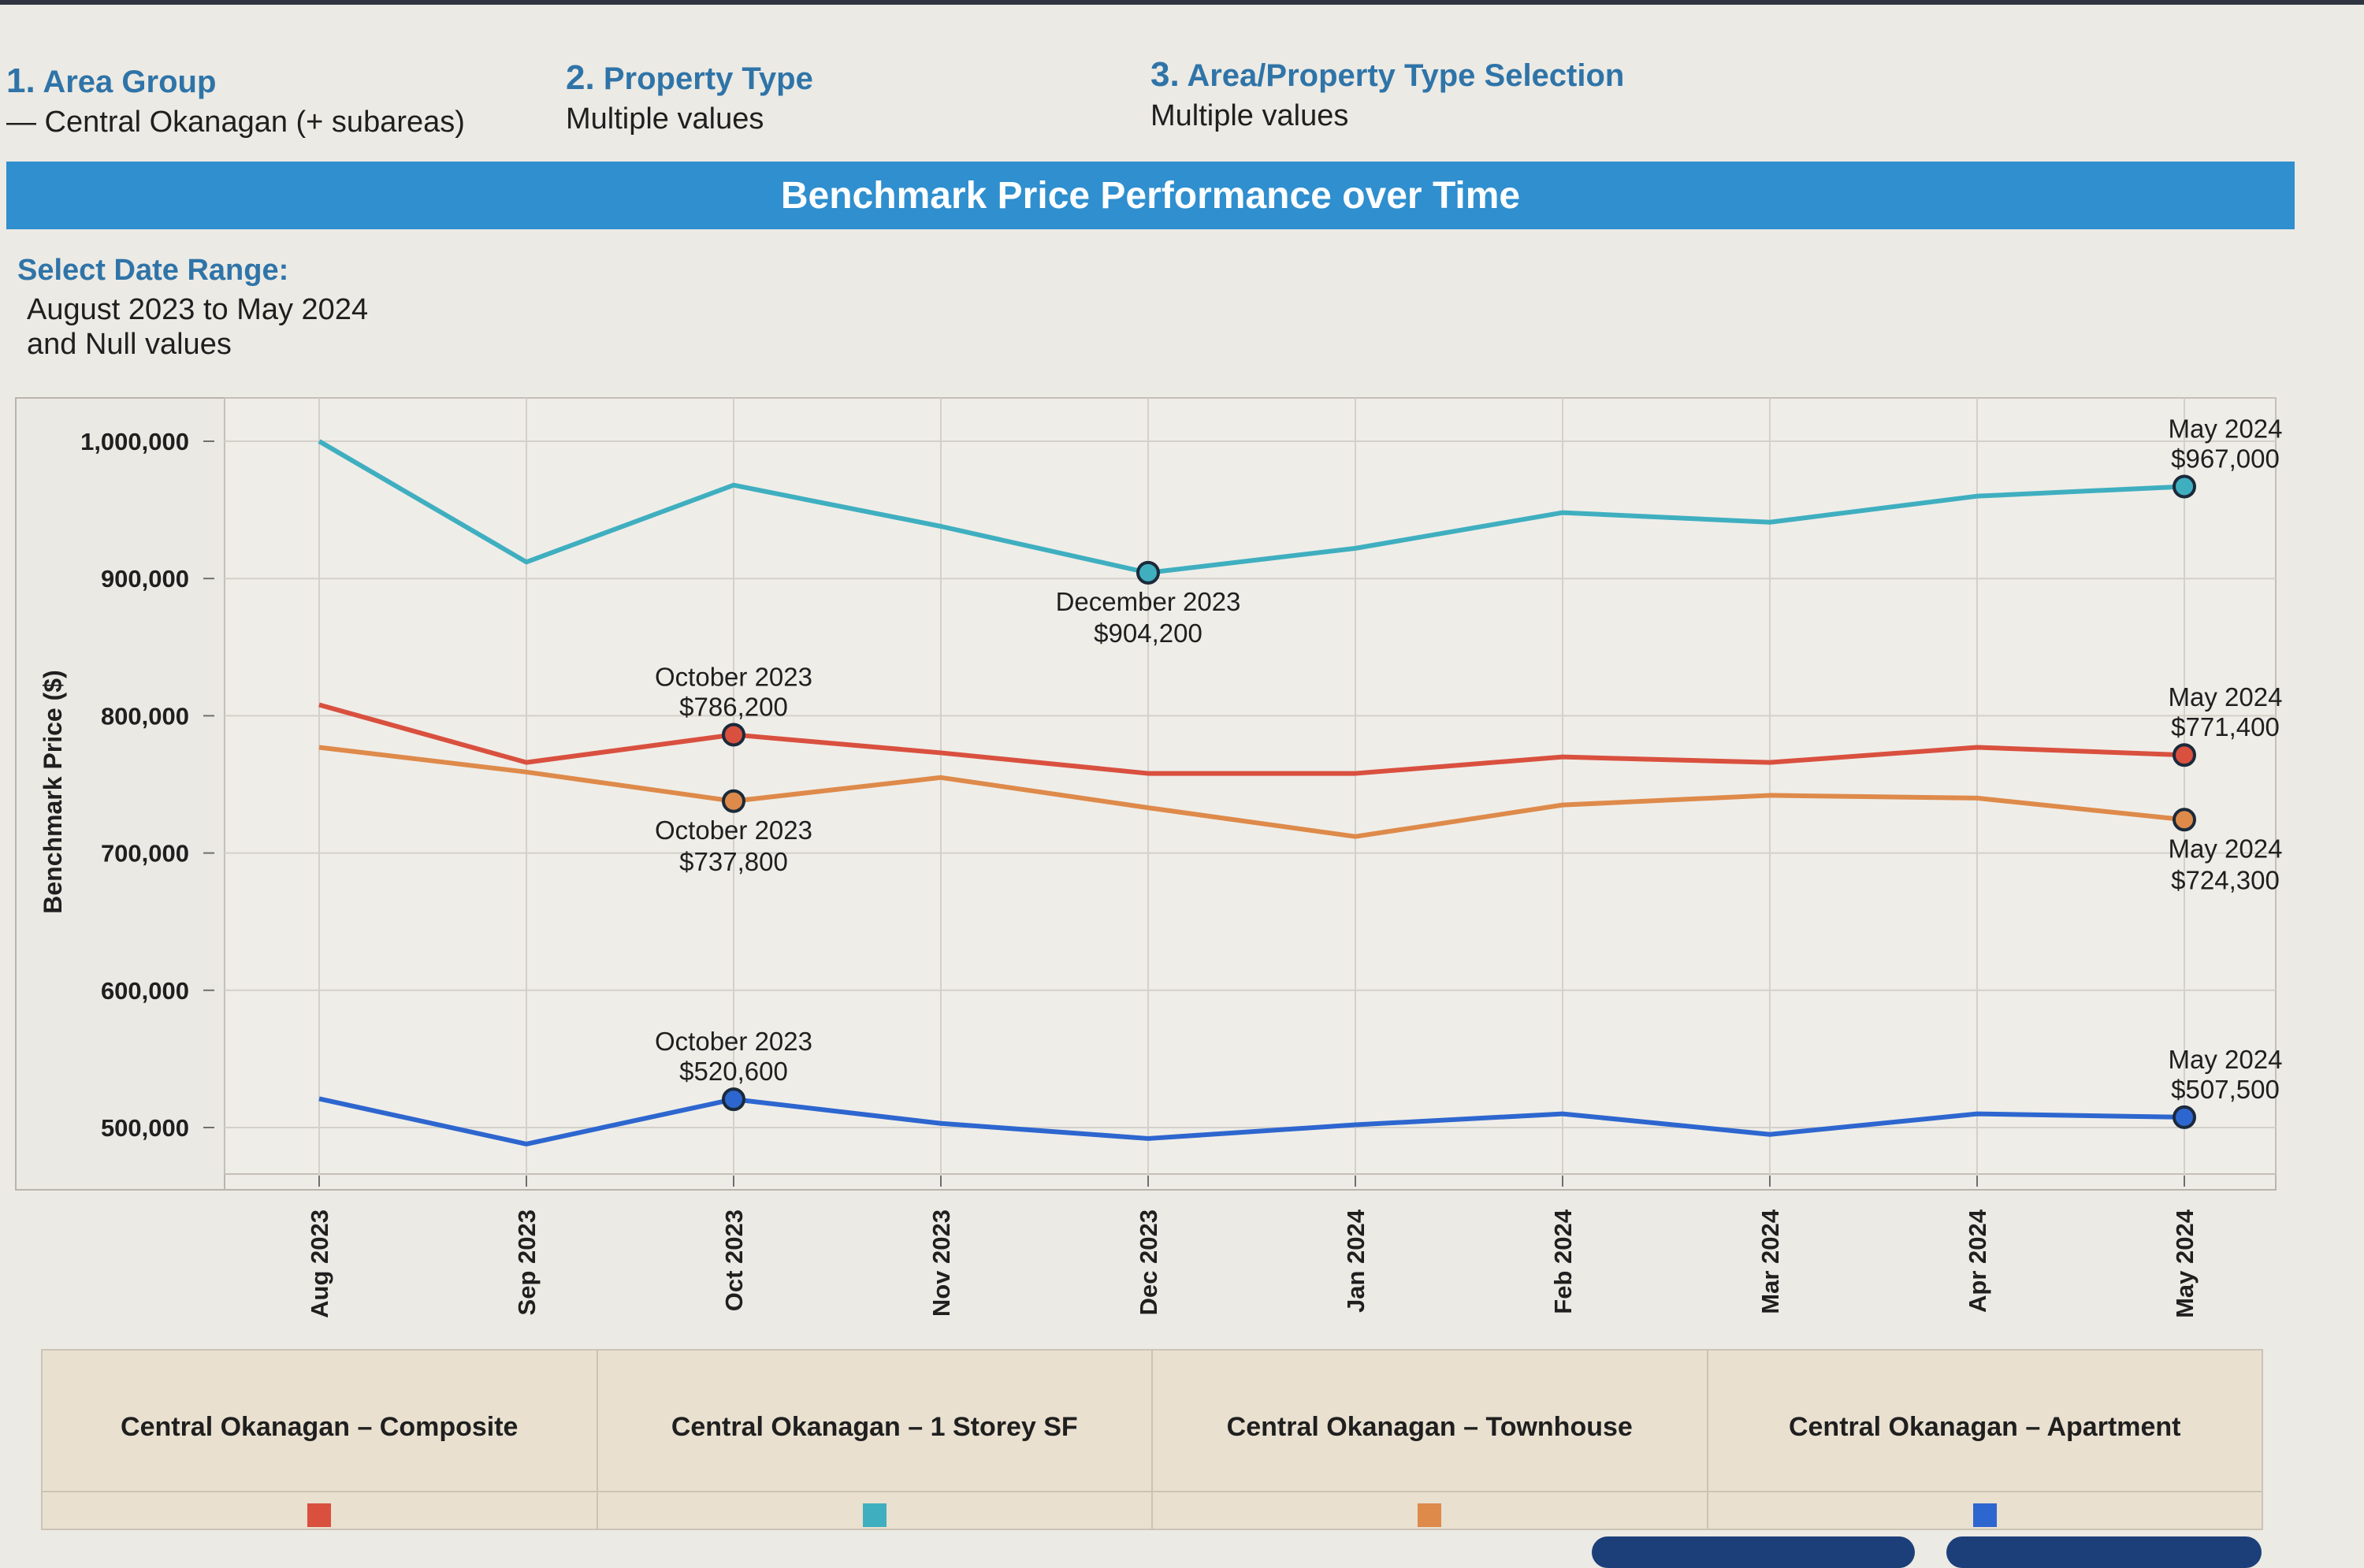 The image size is (2364, 1568). What do you see at coordinates (734, 1260) in the screenshot?
I see `x-tick-label: Oct 2023` at bounding box center [734, 1260].